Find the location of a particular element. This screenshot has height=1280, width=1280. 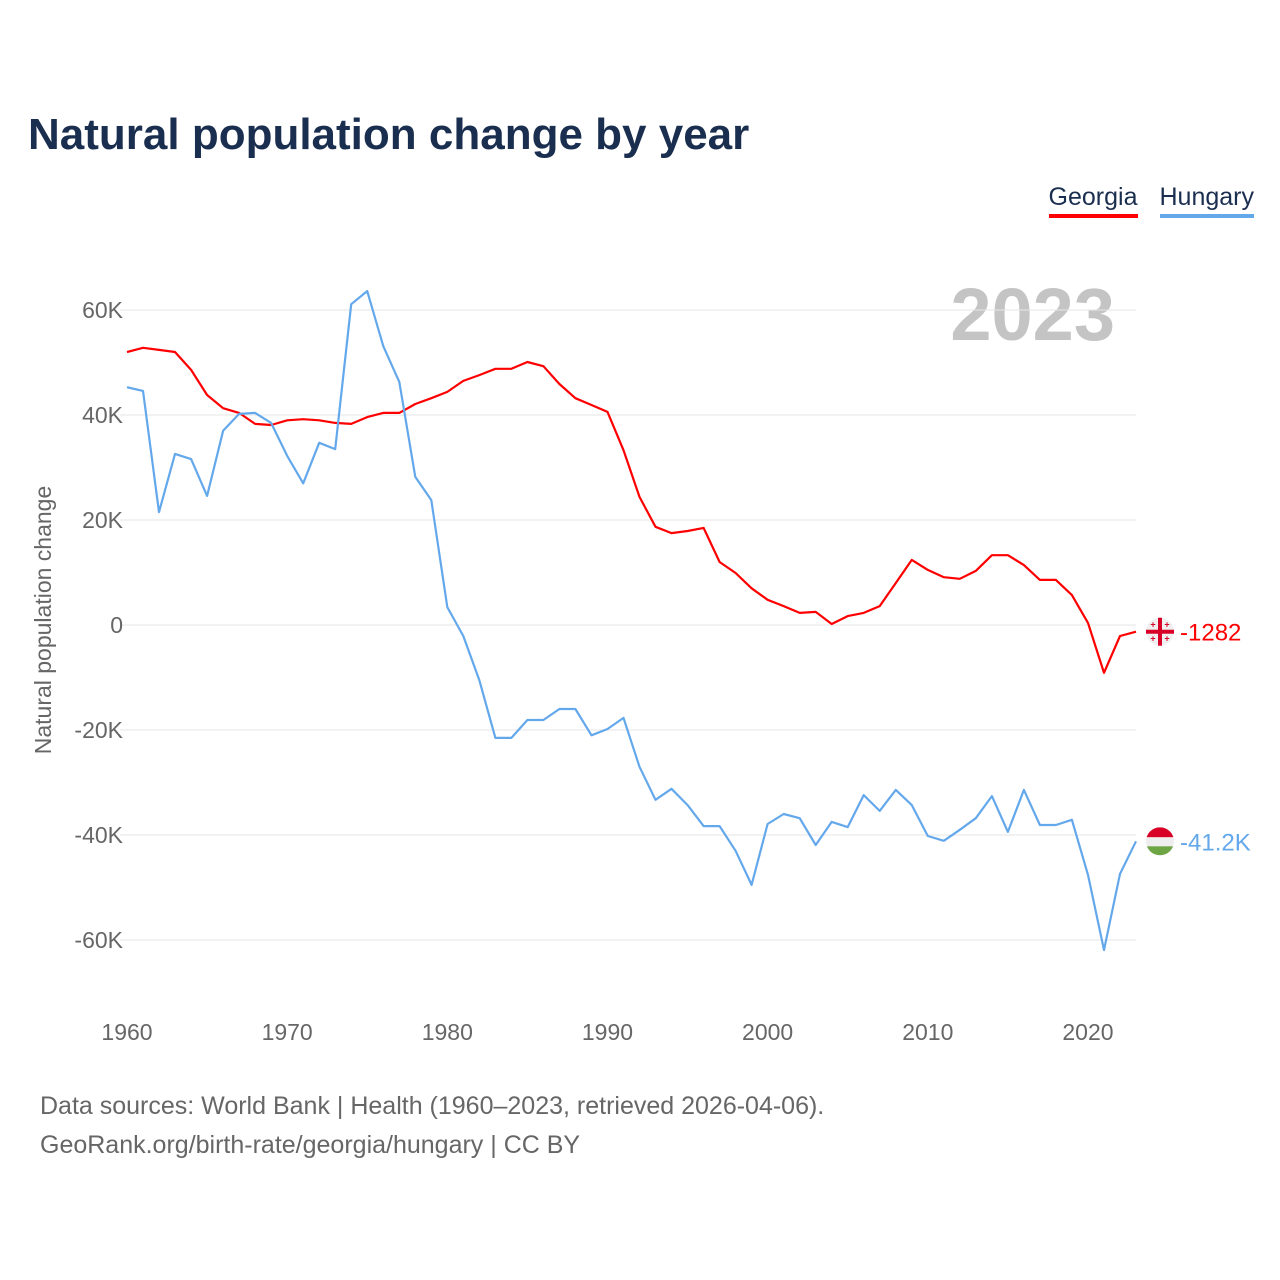

end-value-label: -1282 is located at coordinates (1210, 633).